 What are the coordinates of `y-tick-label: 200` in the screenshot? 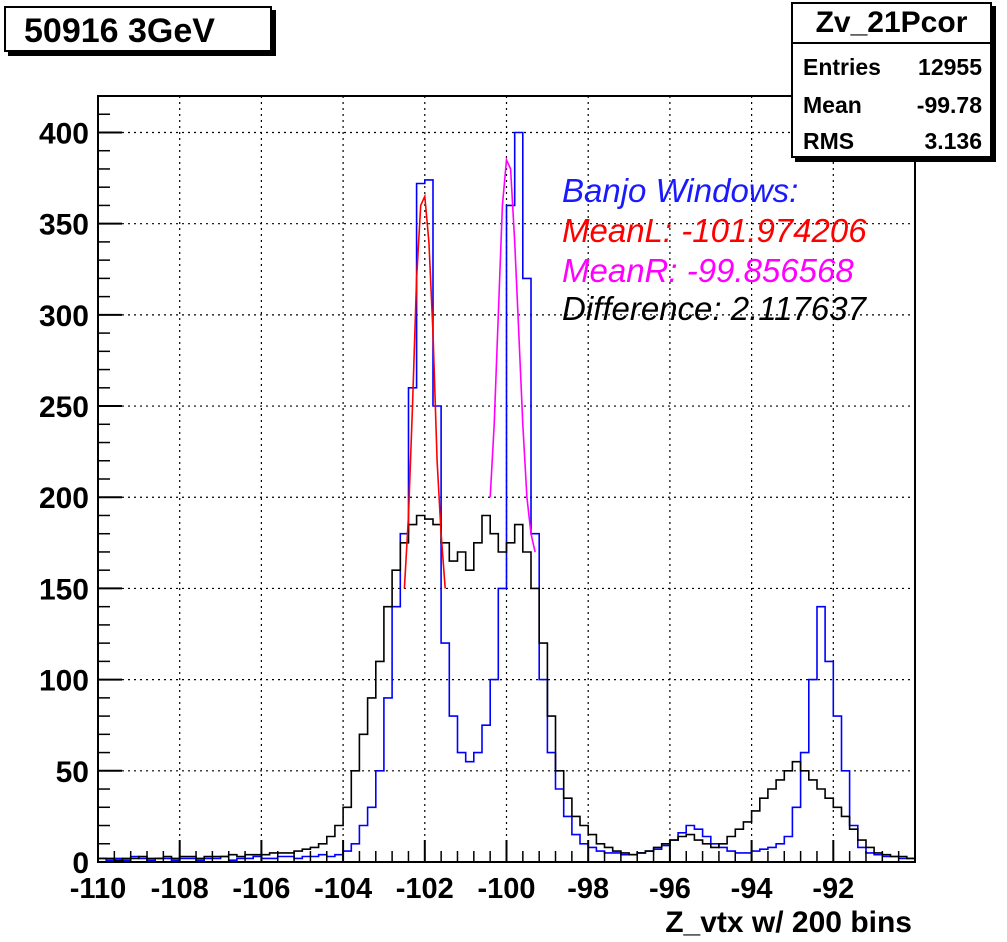 It's located at (64, 498).